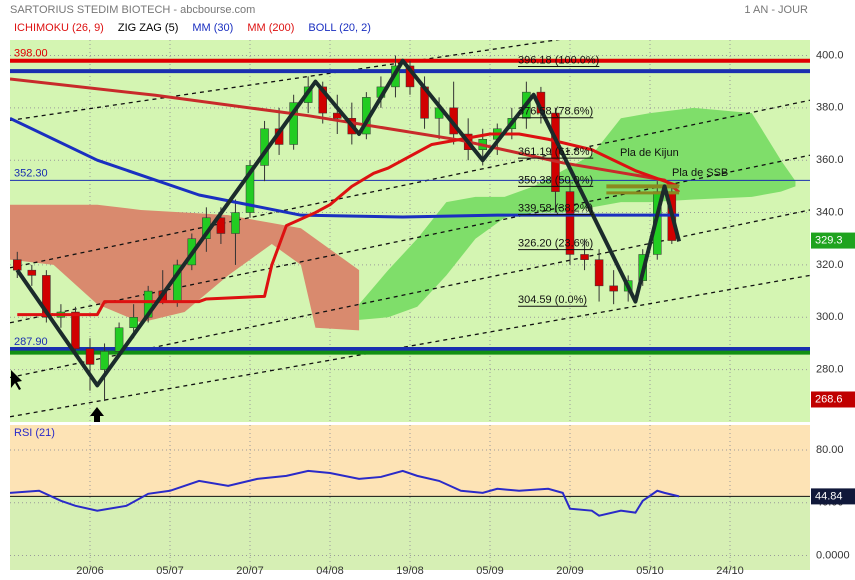  What do you see at coordinates (339, 28) in the screenshot?
I see `legend-entry: BOLL (20, 2)` at bounding box center [339, 28].